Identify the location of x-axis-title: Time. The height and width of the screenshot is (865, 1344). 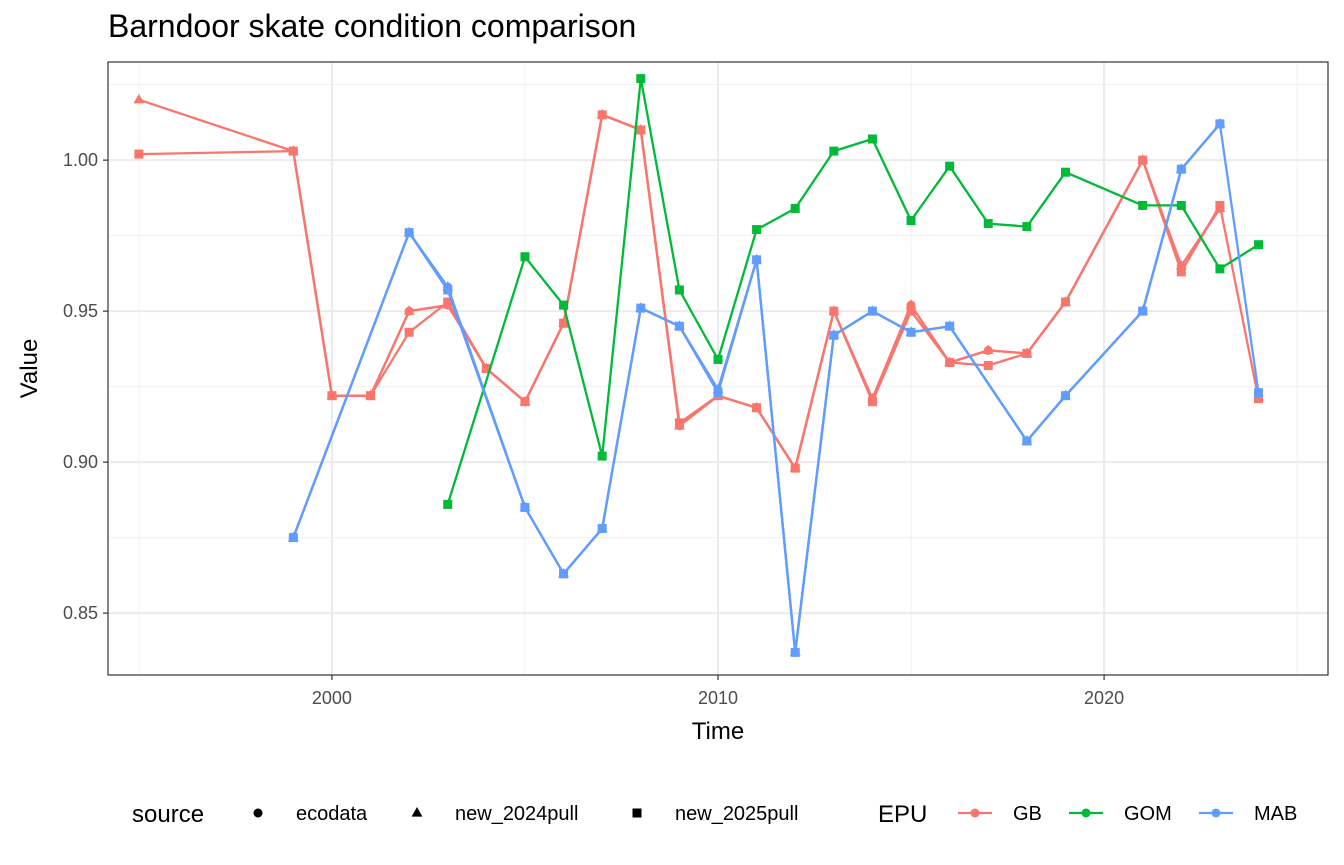
(718, 731).